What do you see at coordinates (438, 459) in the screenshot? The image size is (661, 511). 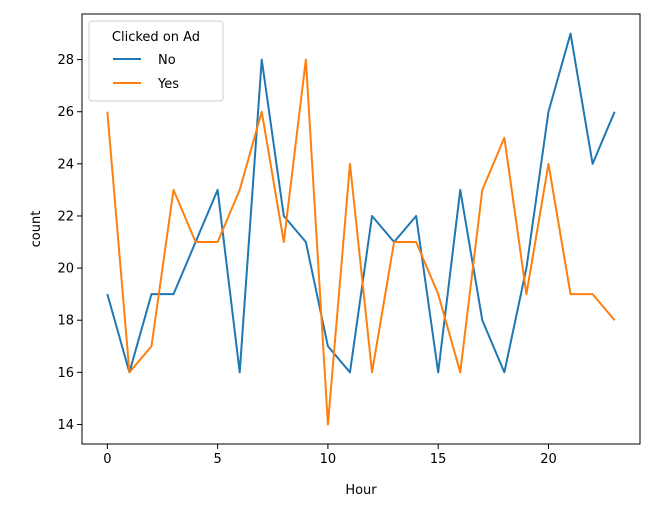 I see `x-tick-label: 15` at bounding box center [438, 459].